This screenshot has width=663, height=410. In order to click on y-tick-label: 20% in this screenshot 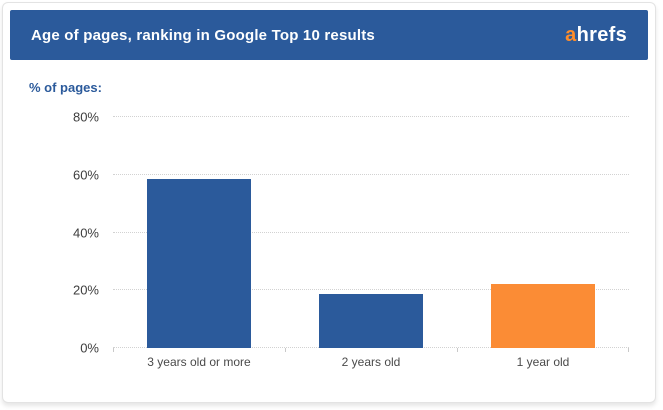, I will do `click(85, 290)`.